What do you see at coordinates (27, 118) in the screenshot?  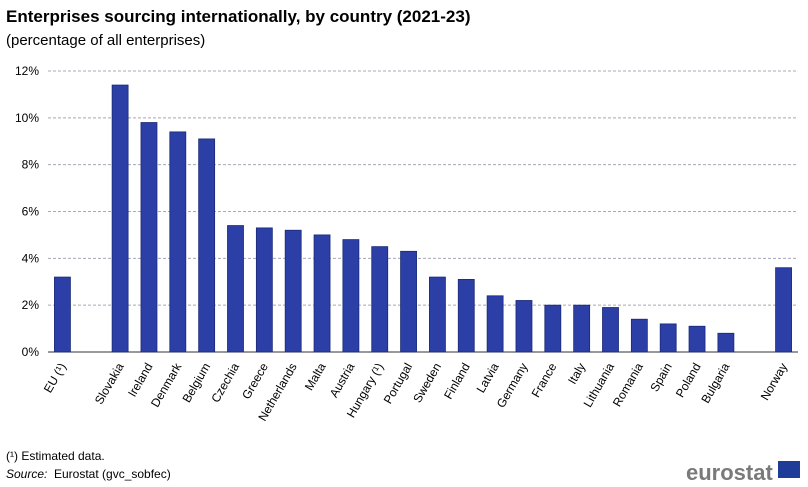 I see `y-tick-label: 10%` at bounding box center [27, 118].